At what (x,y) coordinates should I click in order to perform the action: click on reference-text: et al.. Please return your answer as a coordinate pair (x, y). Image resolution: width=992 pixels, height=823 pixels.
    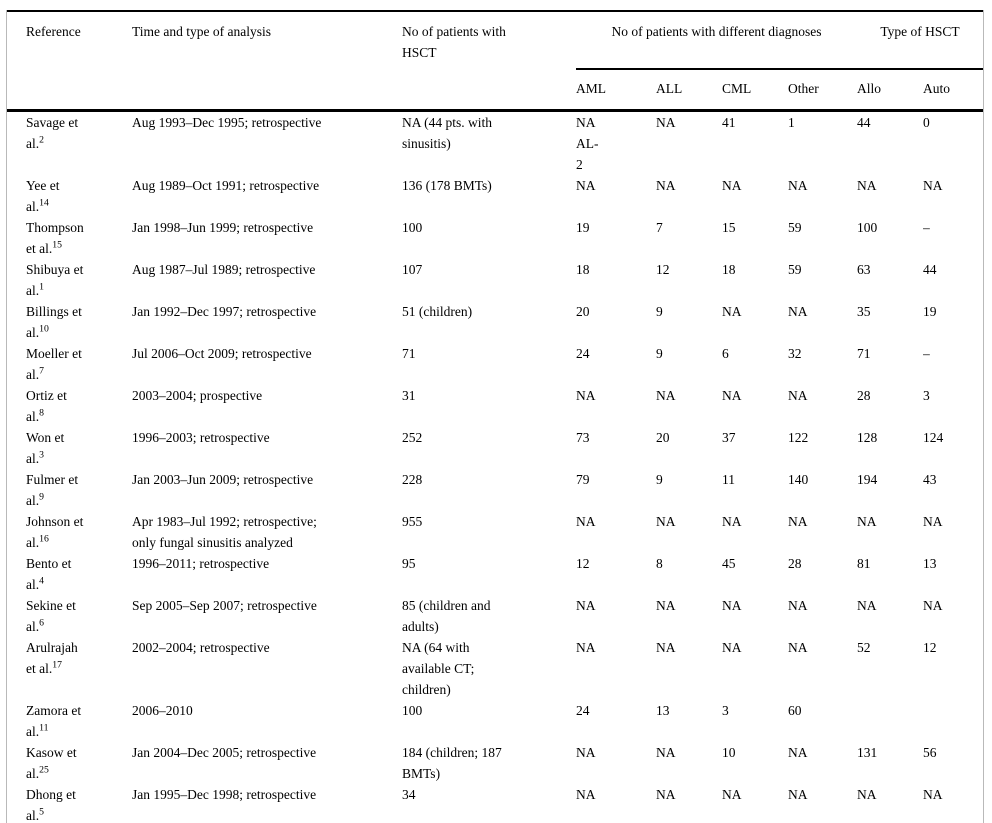
    Looking at the image, I should click on (39, 248).